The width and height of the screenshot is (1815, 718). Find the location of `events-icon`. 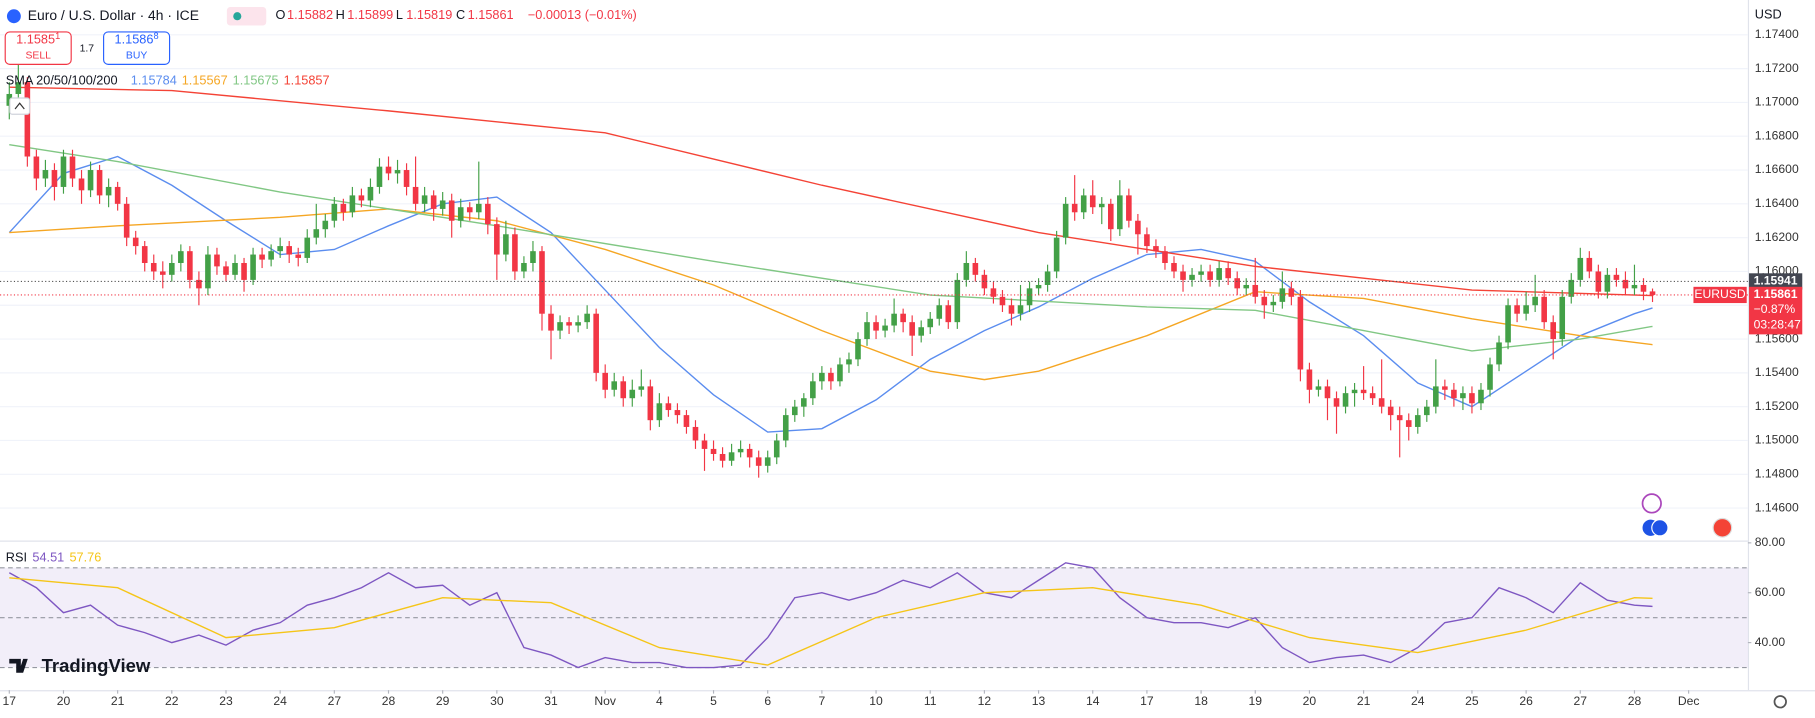

events-icon is located at coordinates (1651, 503).